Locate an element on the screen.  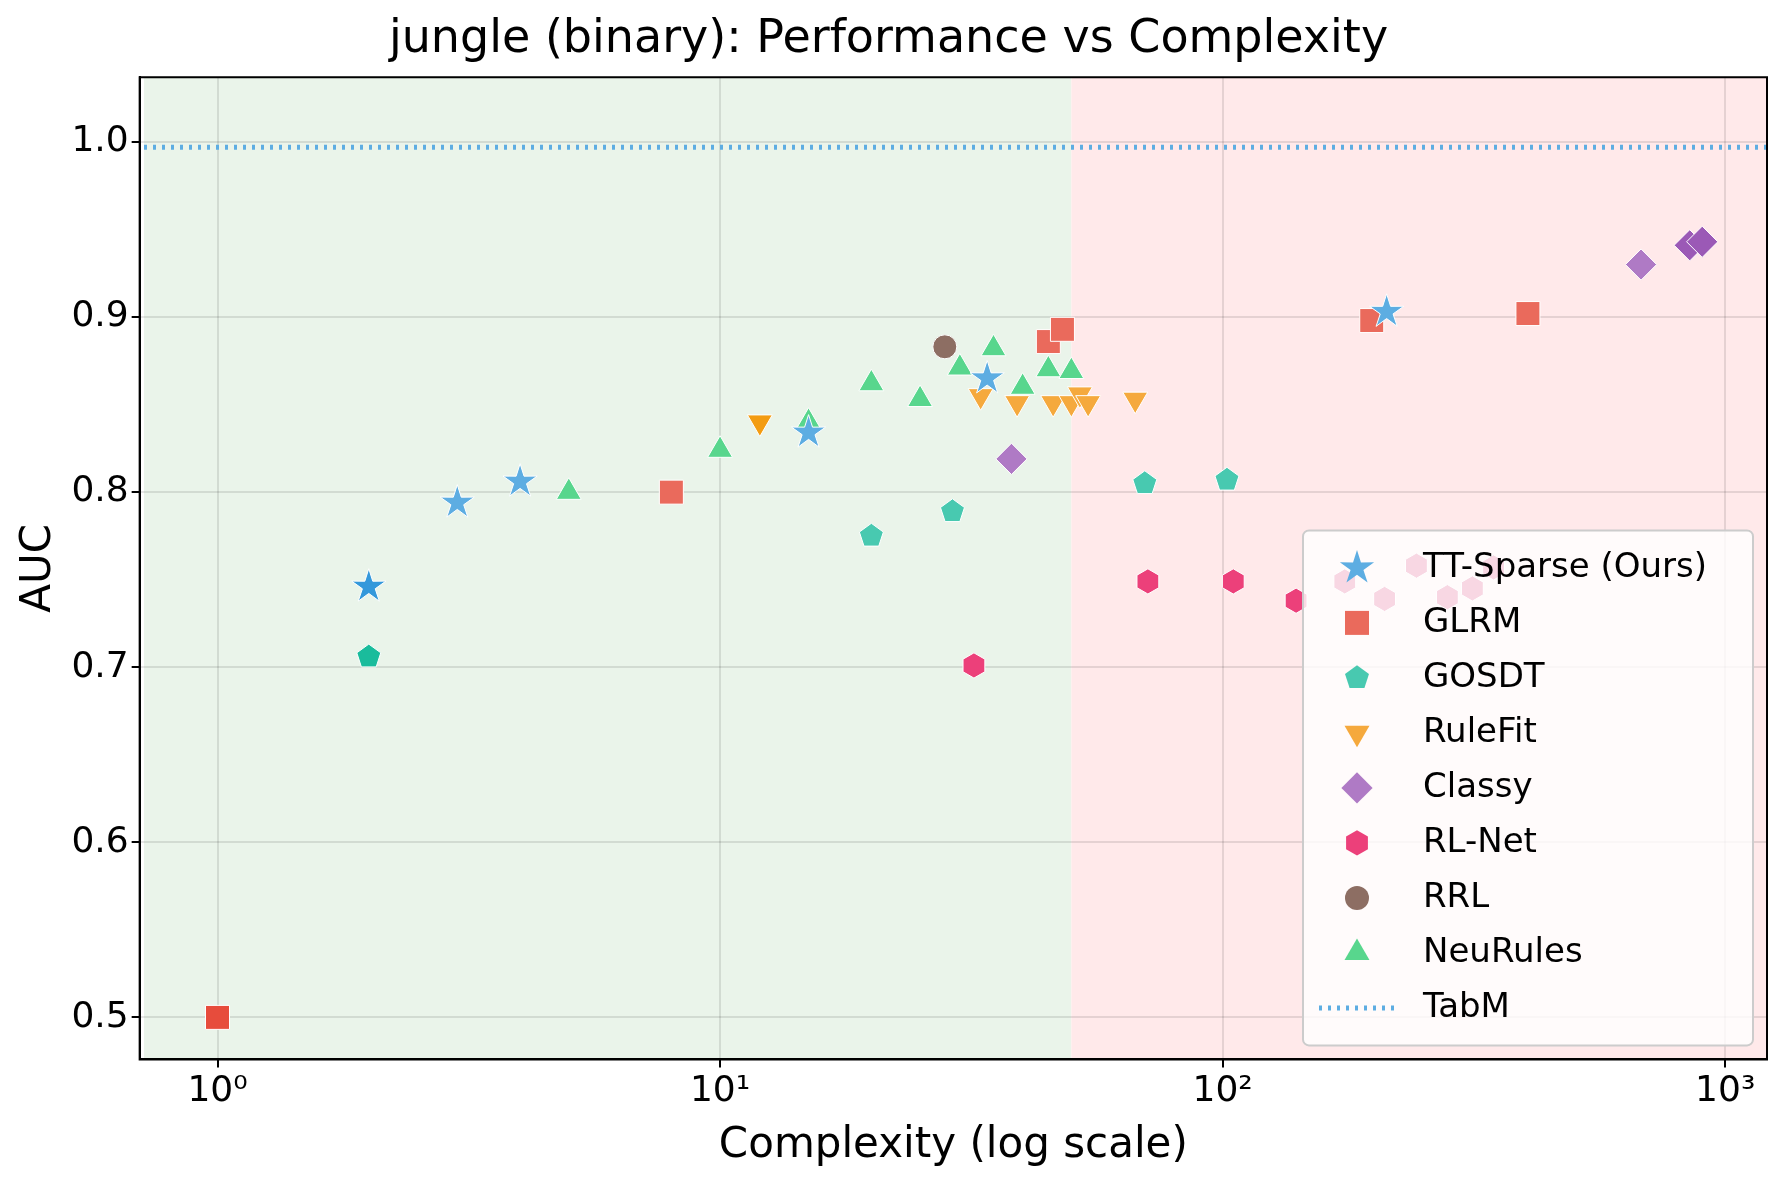
x-axis-title: Complexity (log scale) is located at coordinates (953, 1142).